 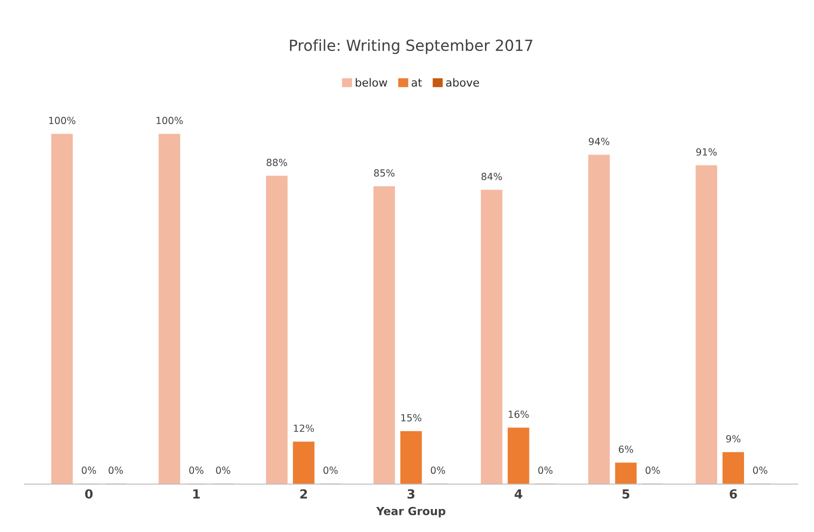 What do you see at coordinates (518, 493) in the screenshot?
I see `x-tick-label: 4` at bounding box center [518, 493].